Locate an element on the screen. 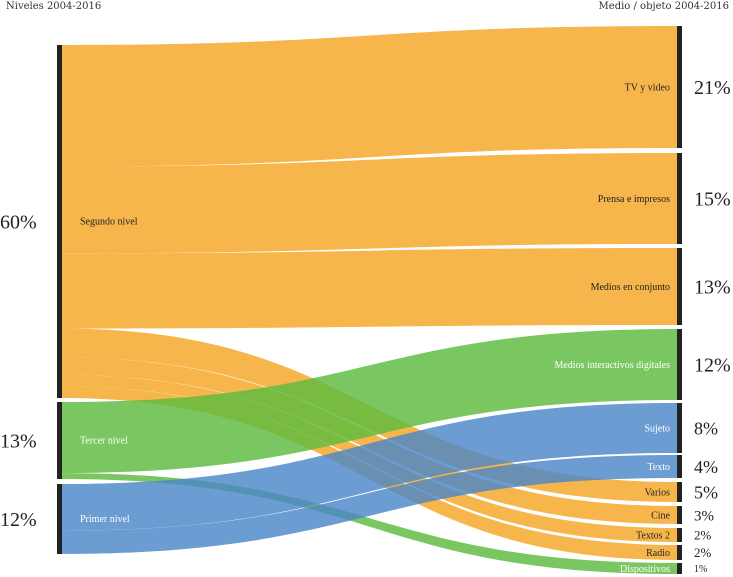 Image resolution: width=733 pixels, height=577 pixels. target-percent-sujeto: 8% is located at coordinates (706, 428).